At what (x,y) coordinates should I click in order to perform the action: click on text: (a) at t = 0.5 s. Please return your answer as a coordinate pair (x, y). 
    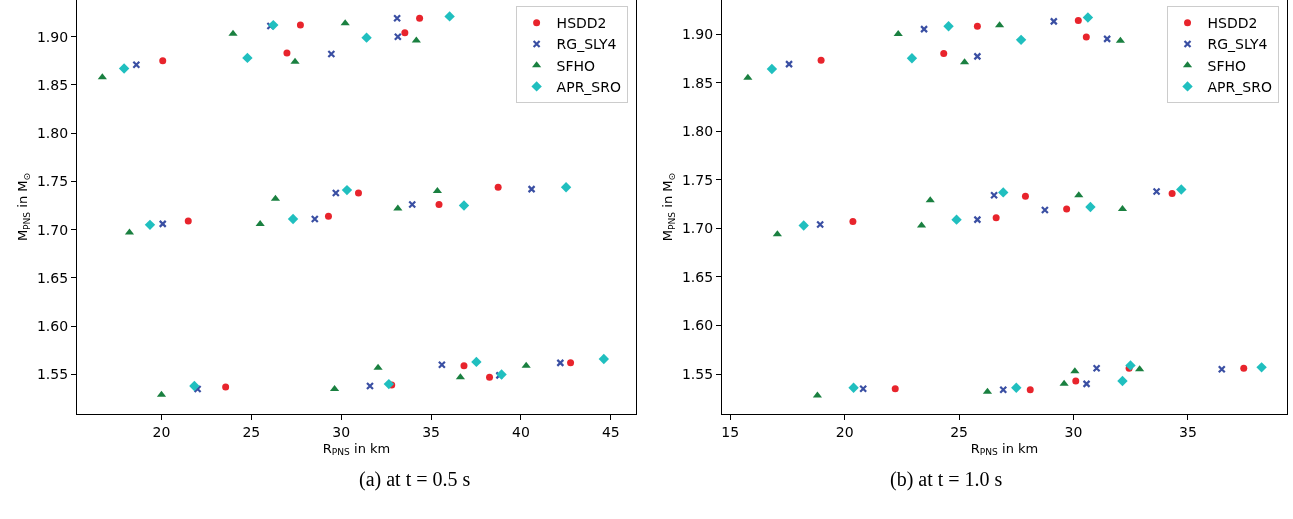
    Looking at the image, I should click on (415, 479).